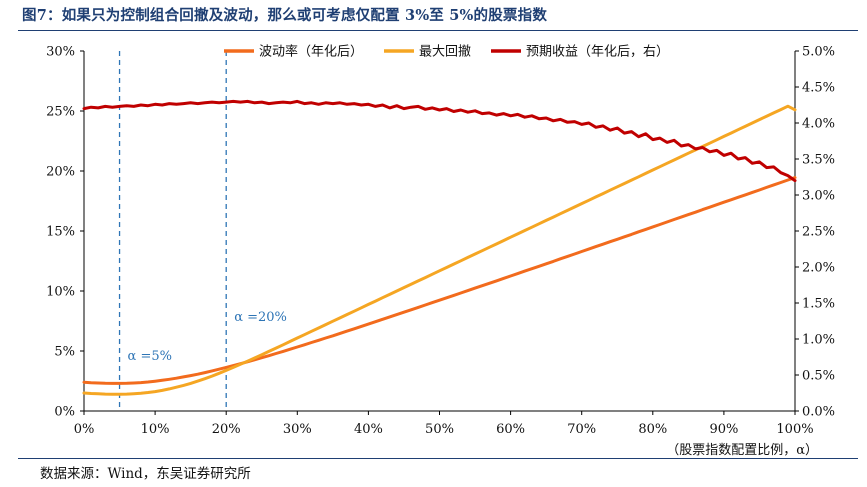 Image resolution: width=867 pixels, height=487 pixels. I want to click on x-tick-label: 0%, so click(84, 429).